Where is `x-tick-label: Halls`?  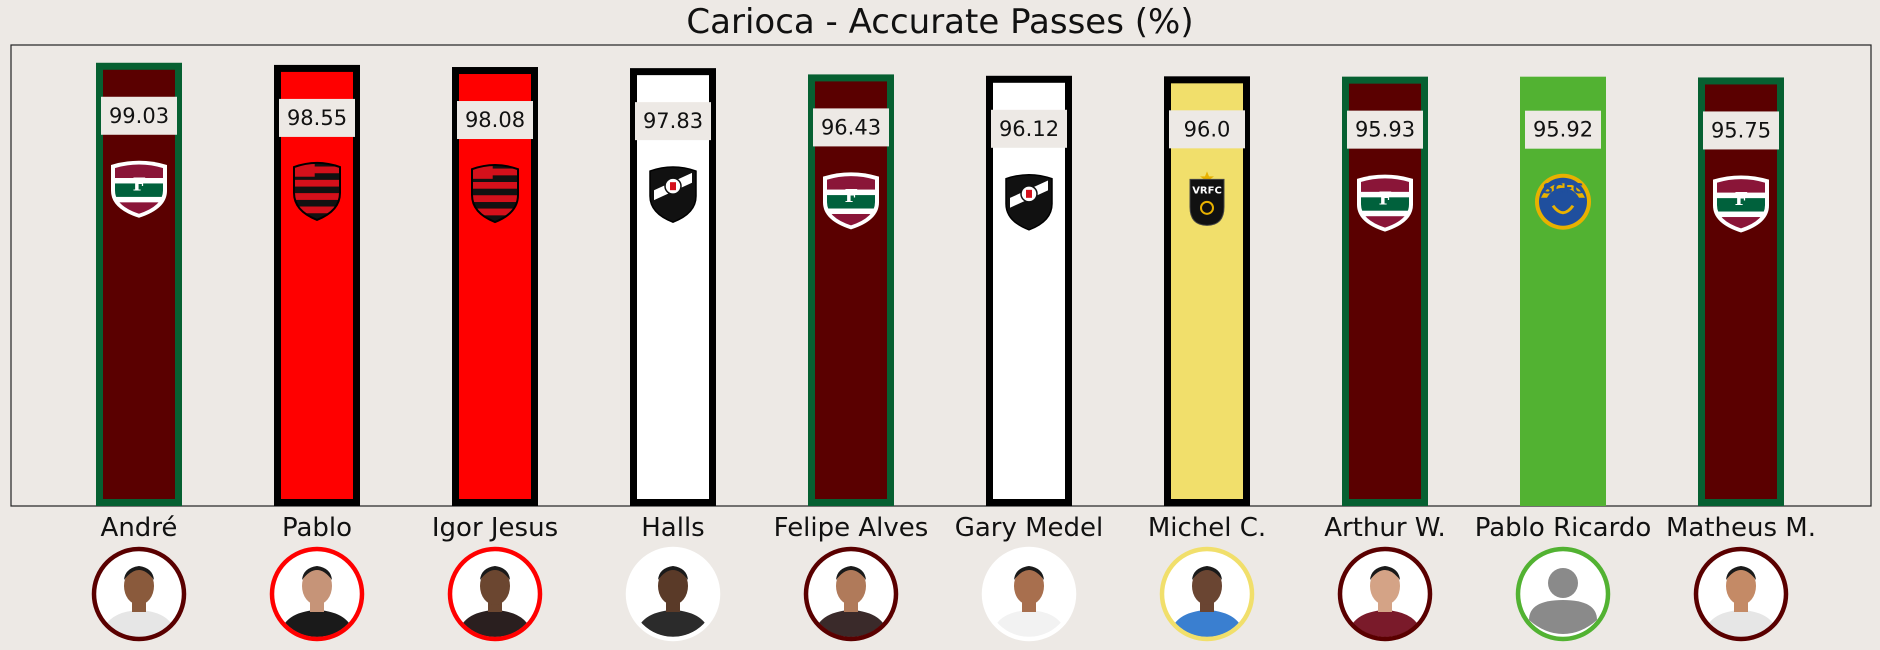
x-tick-label: Halls is located at coordinates (672, 528).